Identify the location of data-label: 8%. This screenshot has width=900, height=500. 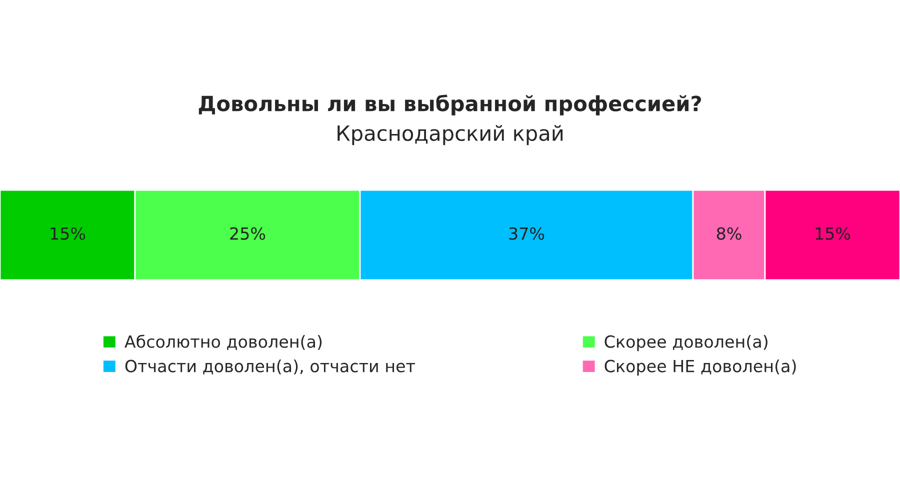
(729, 233).